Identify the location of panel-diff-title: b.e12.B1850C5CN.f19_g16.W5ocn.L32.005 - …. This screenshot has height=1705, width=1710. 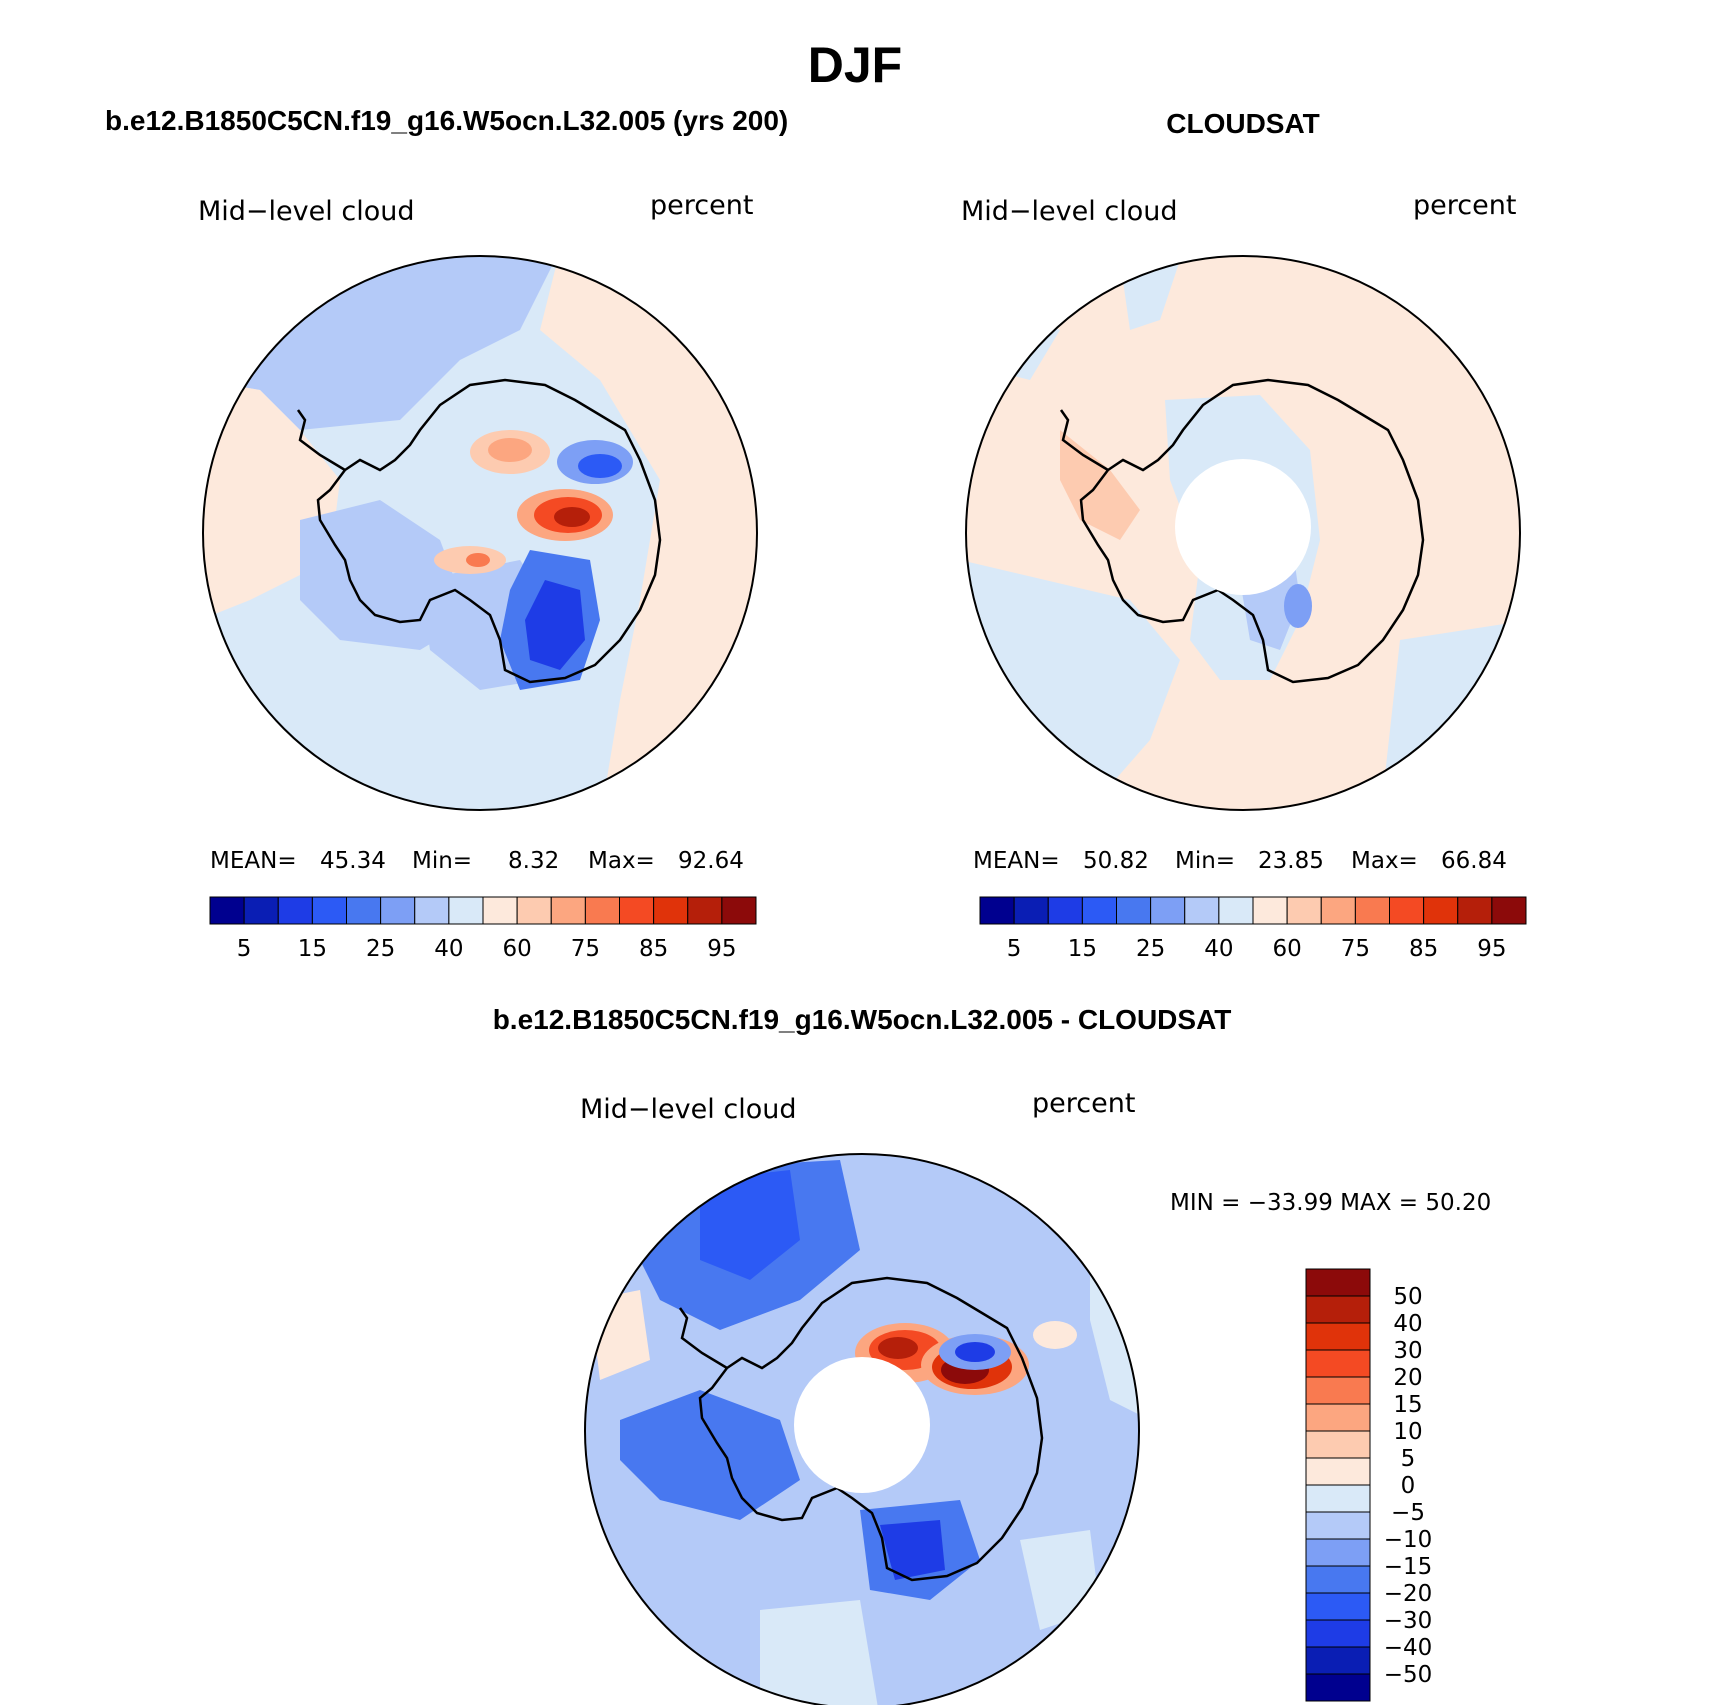
(862, 1019).